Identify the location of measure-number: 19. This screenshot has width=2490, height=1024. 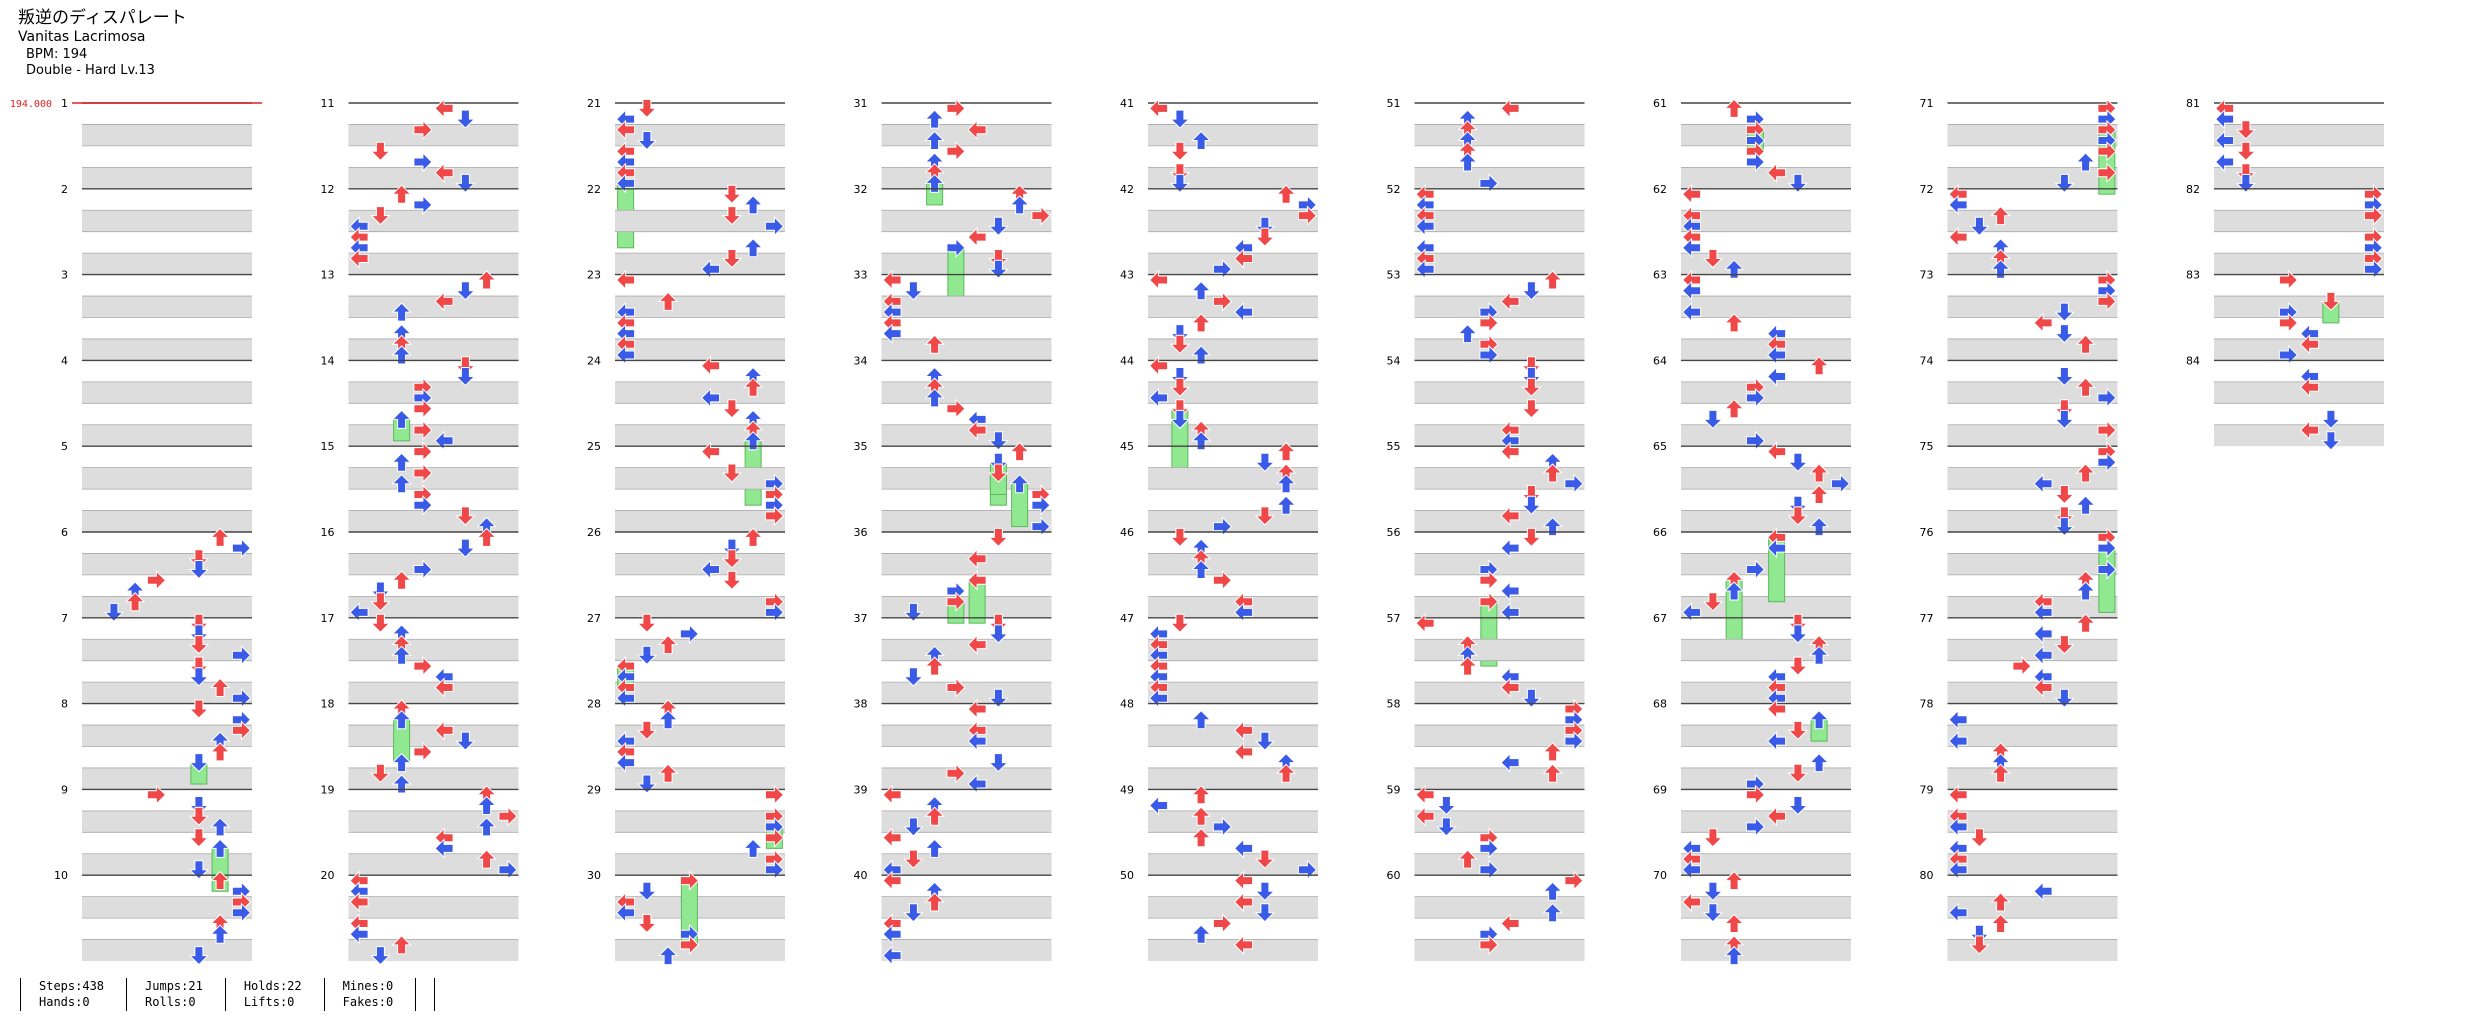
(328, 789).